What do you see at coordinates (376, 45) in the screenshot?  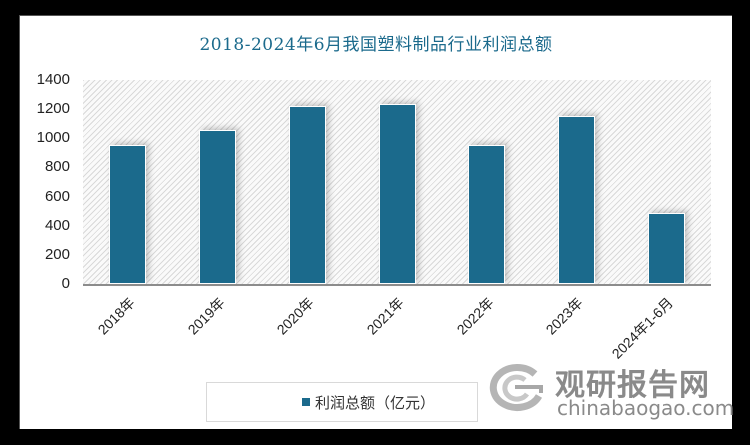 I see `chart-title: 2018-2024年6月我国塑料制品行业利润总额` at bounding box center [376, 45].